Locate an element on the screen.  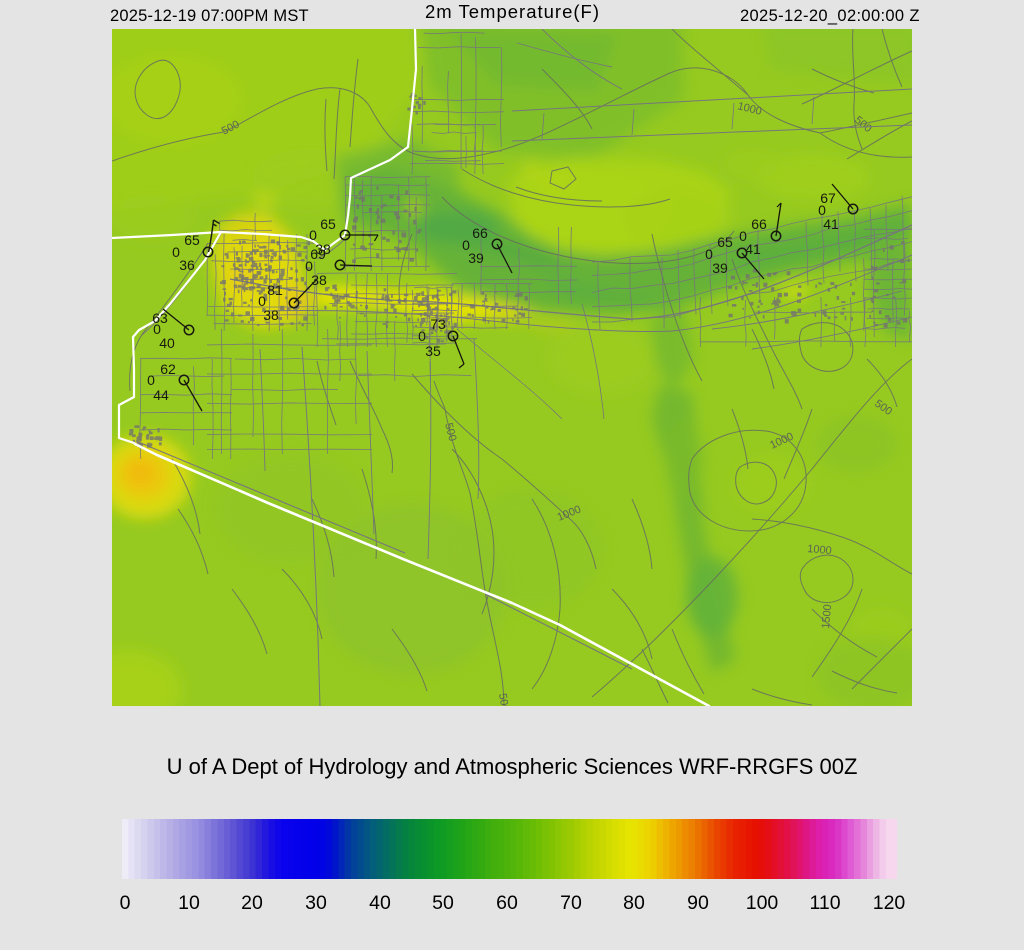
svg-text: 36 is located at coordinates (187, 265).